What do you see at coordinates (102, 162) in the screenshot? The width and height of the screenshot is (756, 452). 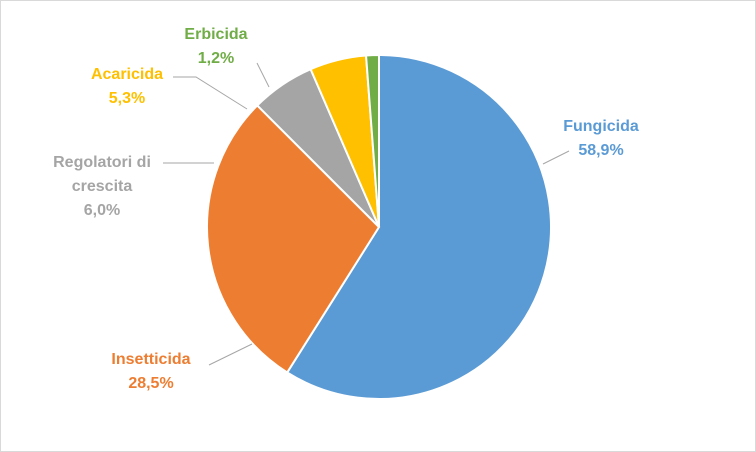 I see `slice-name: Regolatori di` at bounding box center [102, 162].